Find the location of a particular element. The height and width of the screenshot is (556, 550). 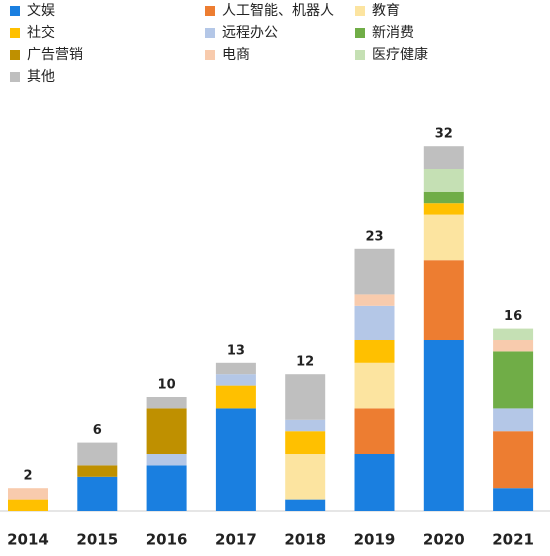

legend-label: 文娱 is located at coordinates (41, 11).